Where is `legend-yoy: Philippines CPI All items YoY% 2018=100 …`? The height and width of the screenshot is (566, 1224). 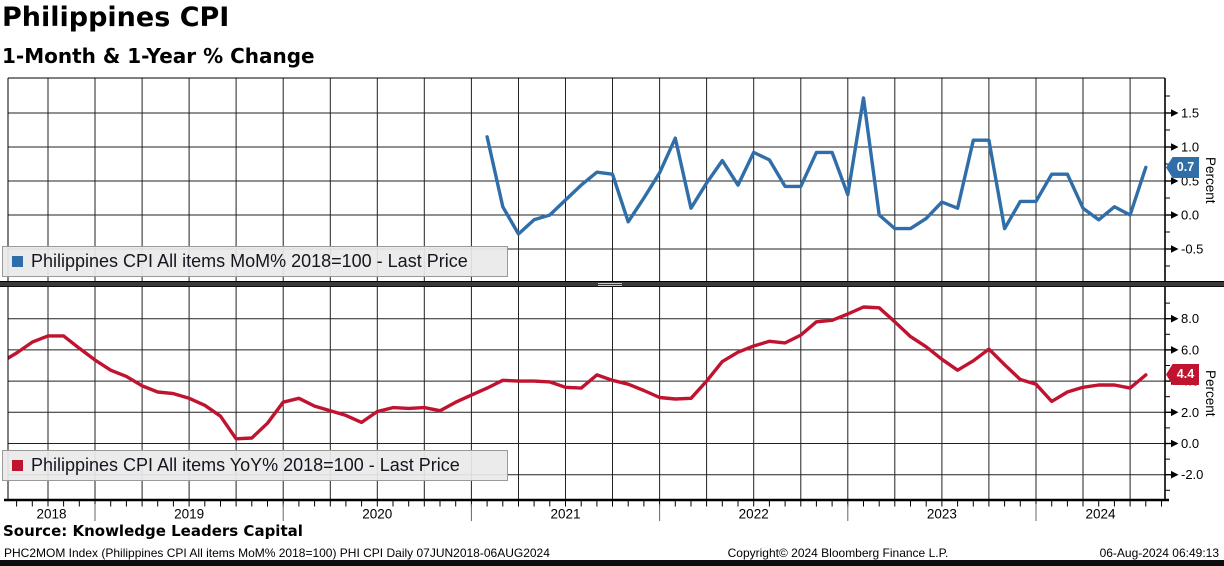 legend-yoy: Philippines CPI All items YoY% 2018=100 … is located at coordinates (255, 465).